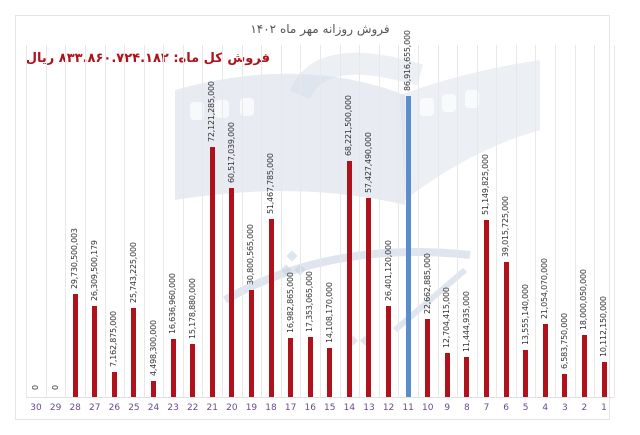 Image resolution: width=640 pixels, height=435 pixels. What do you see at coordinates (447, 318) in the screenshot?
I see `data-label-day-9: 12,704,415,000` at bounding box center [447, 318].